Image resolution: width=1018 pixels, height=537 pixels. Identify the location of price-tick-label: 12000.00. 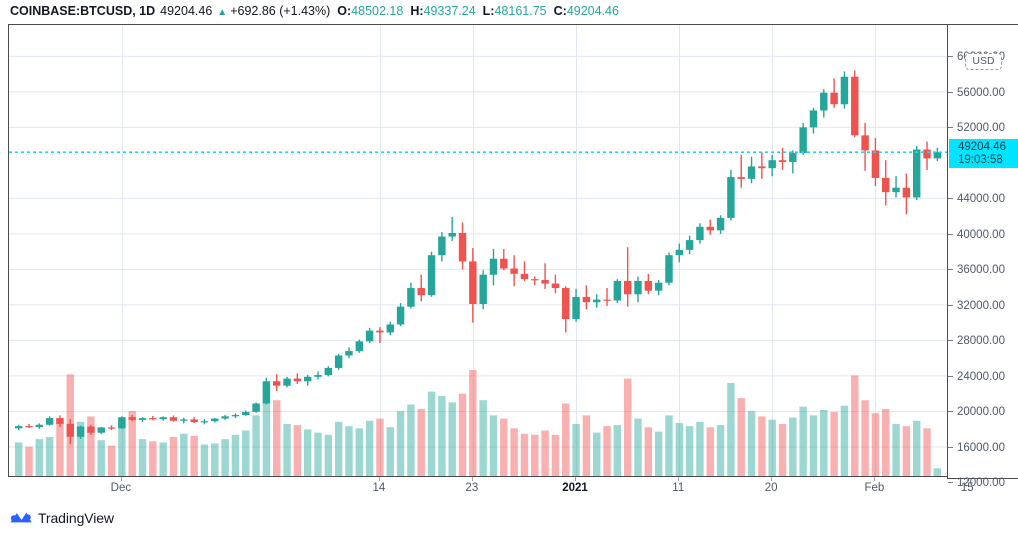
(981, 483).